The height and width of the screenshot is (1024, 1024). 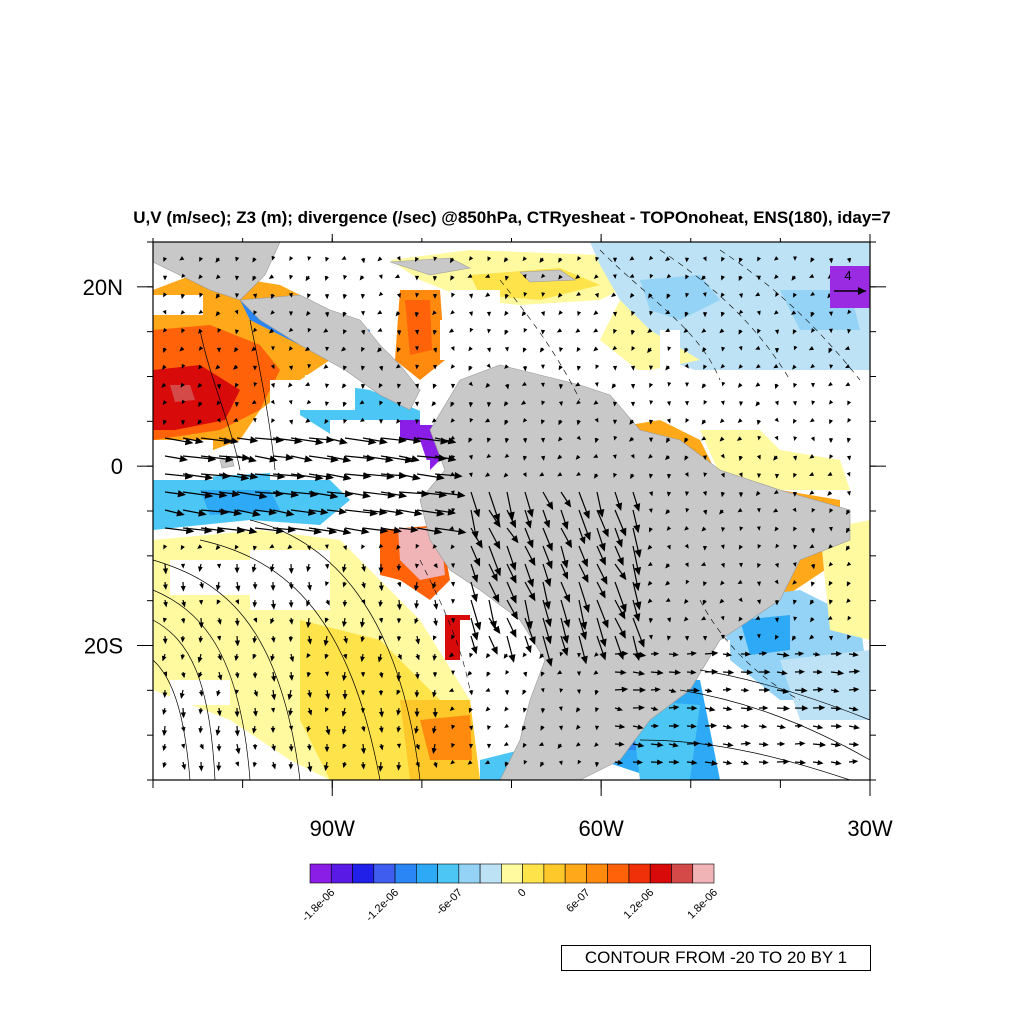 I want to click on colorbar-swatch, so click(x=703, y=873).